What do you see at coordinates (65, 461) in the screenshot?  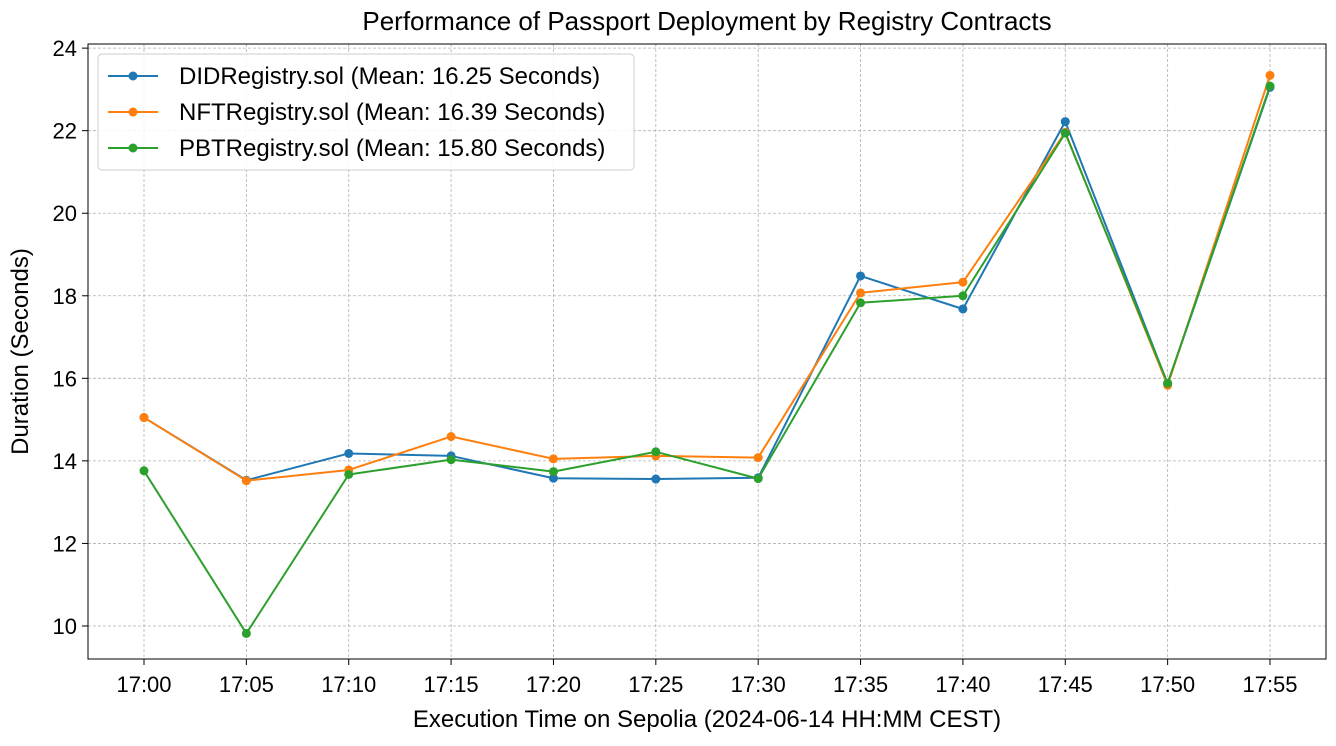 I see `y-tick-label: 14` at bounding box center [65, 461].